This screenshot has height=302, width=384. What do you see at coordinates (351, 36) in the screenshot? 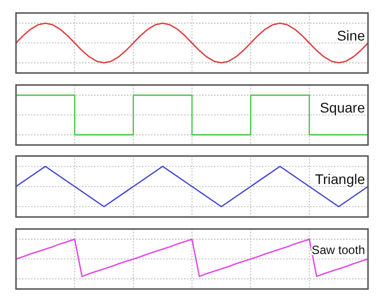
I see `series-label: Sine` at bounding box center [351, 36].